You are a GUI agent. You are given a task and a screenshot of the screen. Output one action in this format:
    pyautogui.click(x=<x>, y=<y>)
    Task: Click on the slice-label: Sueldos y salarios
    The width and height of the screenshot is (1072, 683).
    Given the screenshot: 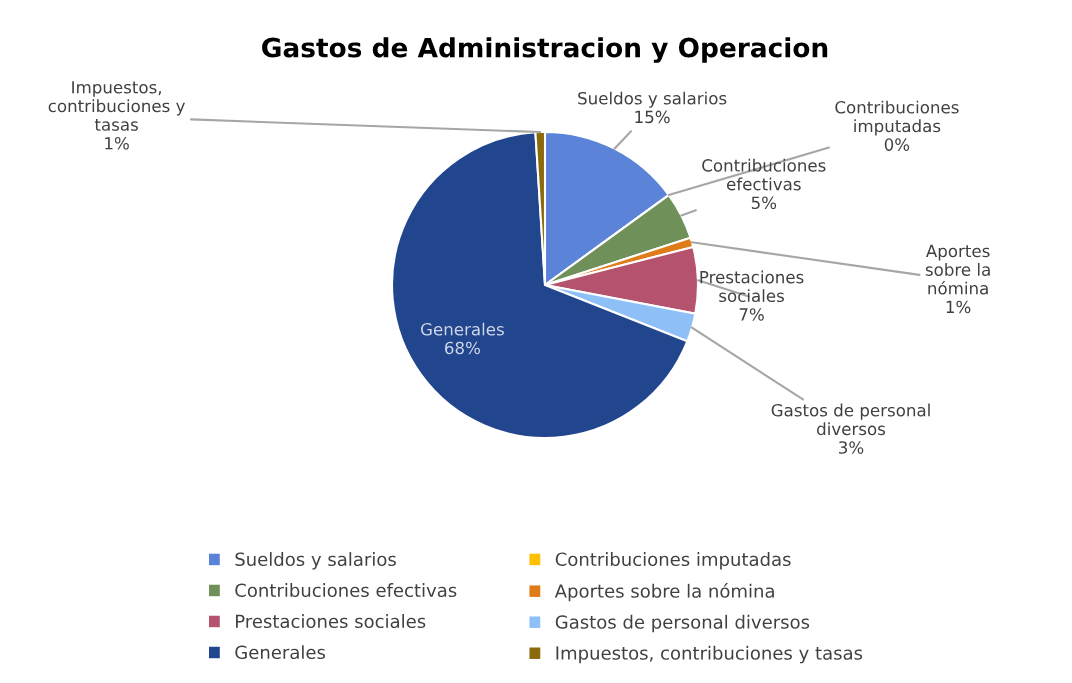 What is the action you would take?
    pyautogui.click(x=652, y=99)
    